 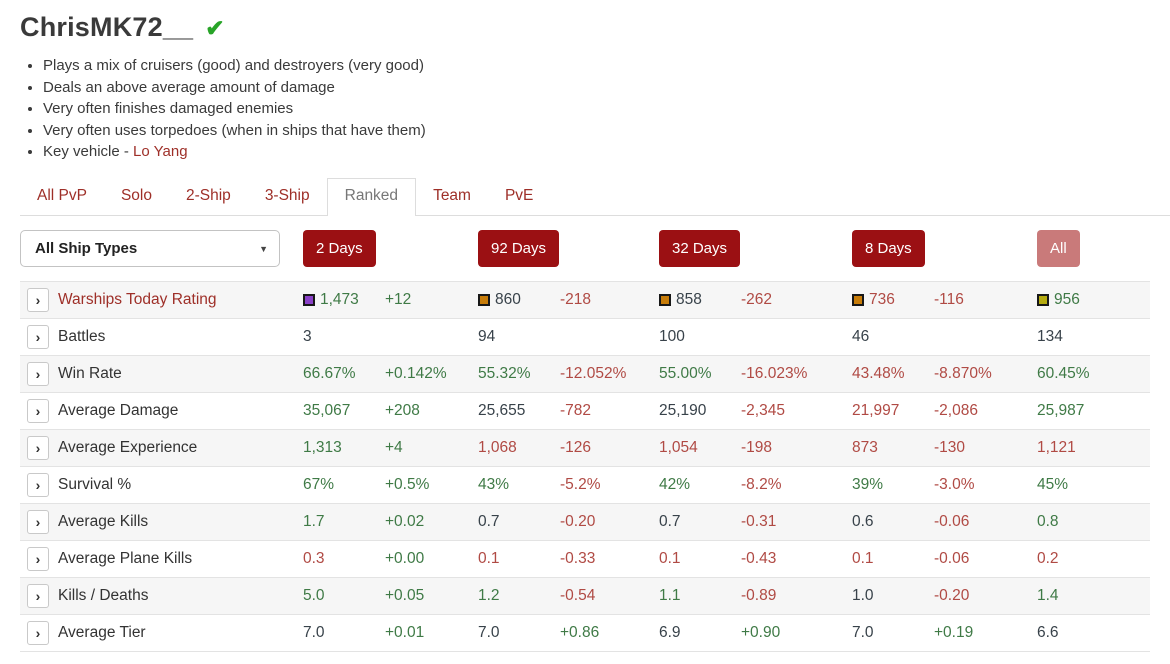 I want to click on stat-value: 6.6, so click(x=1048, y=632).